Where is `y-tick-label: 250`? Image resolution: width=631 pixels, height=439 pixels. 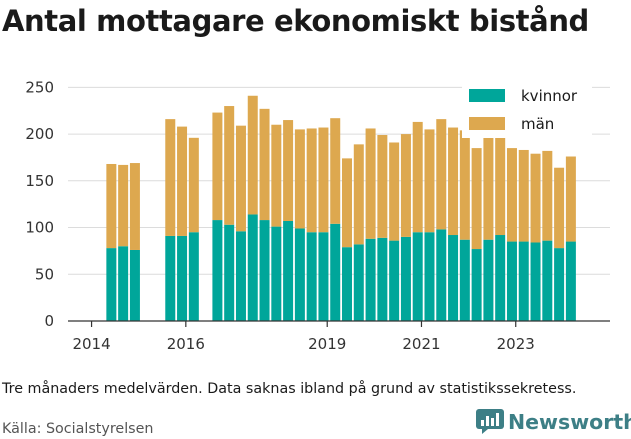
y-tick-label: 250 is located at coordinates (39, 87).